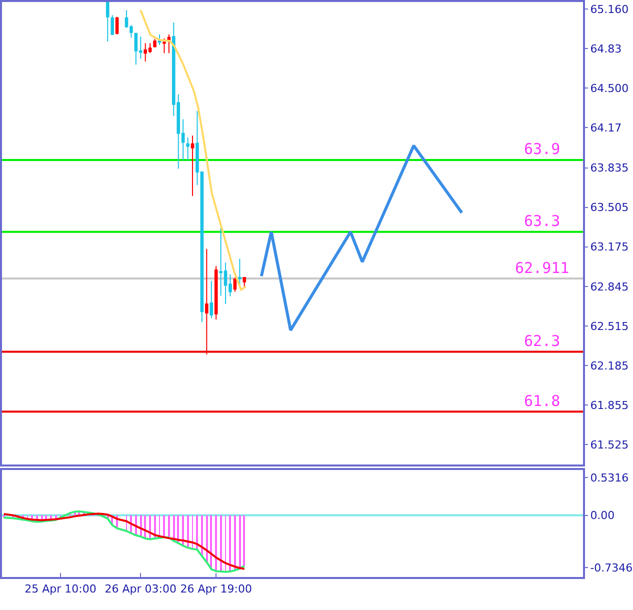  Describe the element at coordinates (606, 127) in the screenshot. I see `y-tick-label: 64.17` at that location.